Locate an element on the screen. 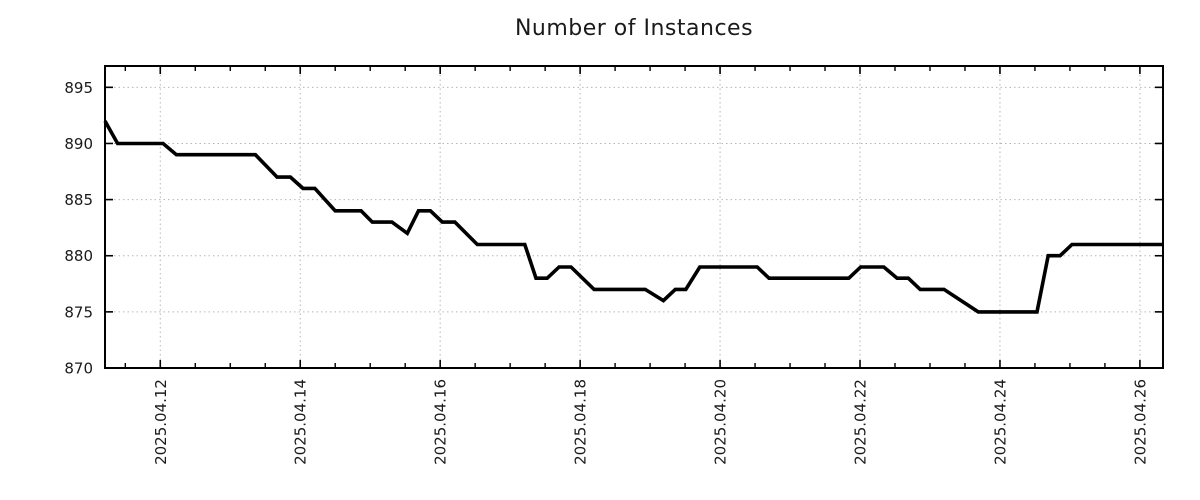 The image size is (1200, 500). x-tick-label: 2025.04.18 is located at coordinates (581, 422).